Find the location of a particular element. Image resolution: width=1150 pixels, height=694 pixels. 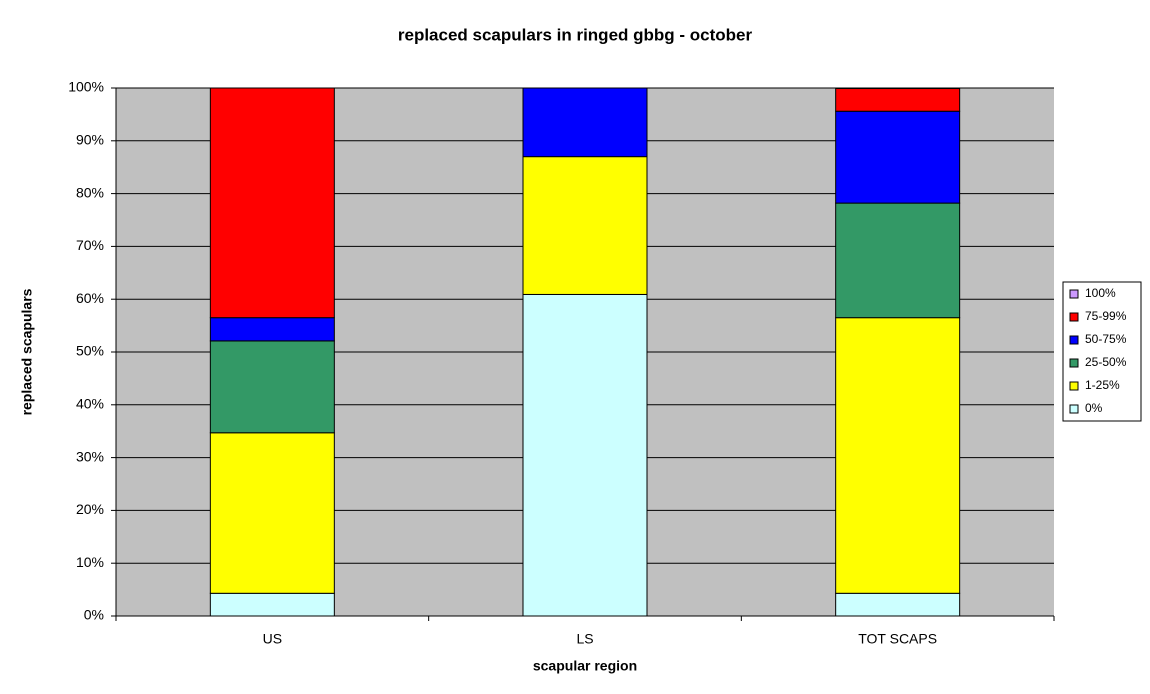

legend-label: 25-50% is located at coordinates (1106, 362).